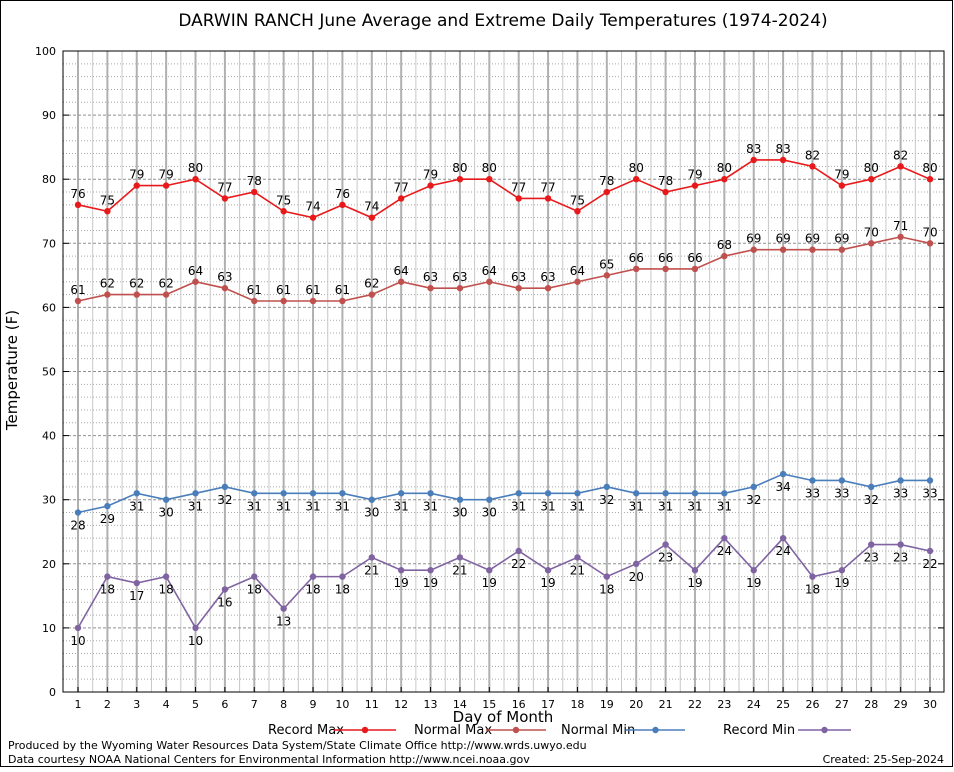  I want to click on normal-max-data-label: 66, so click(694, 258).